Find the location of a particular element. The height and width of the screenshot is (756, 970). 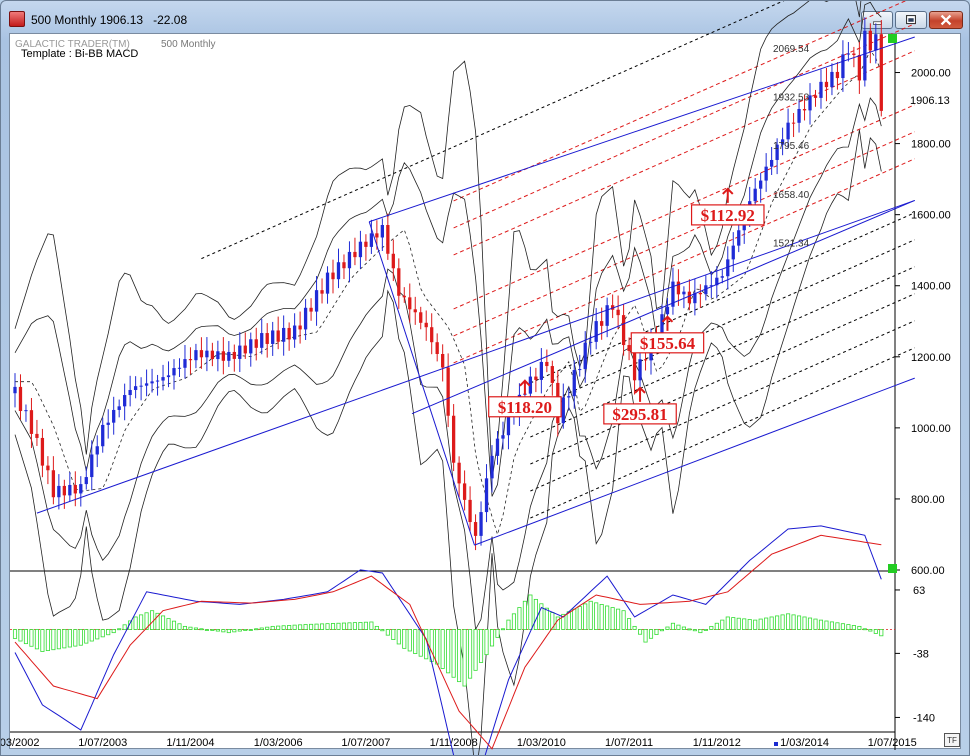

annotation-arrow is located at coordinates (667, 323).